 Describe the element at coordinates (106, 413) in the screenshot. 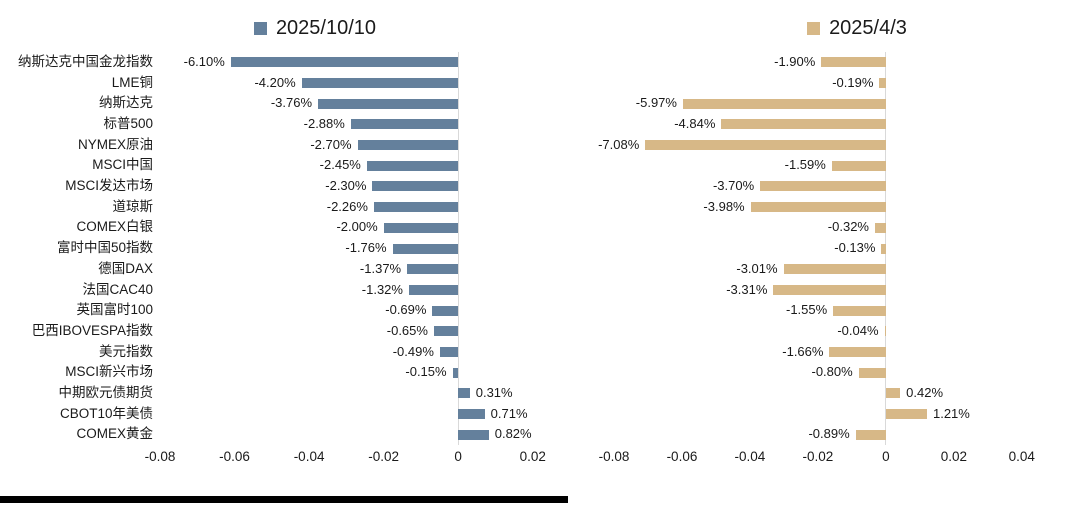

I see `category-label: CBOT10年美债` at that location.